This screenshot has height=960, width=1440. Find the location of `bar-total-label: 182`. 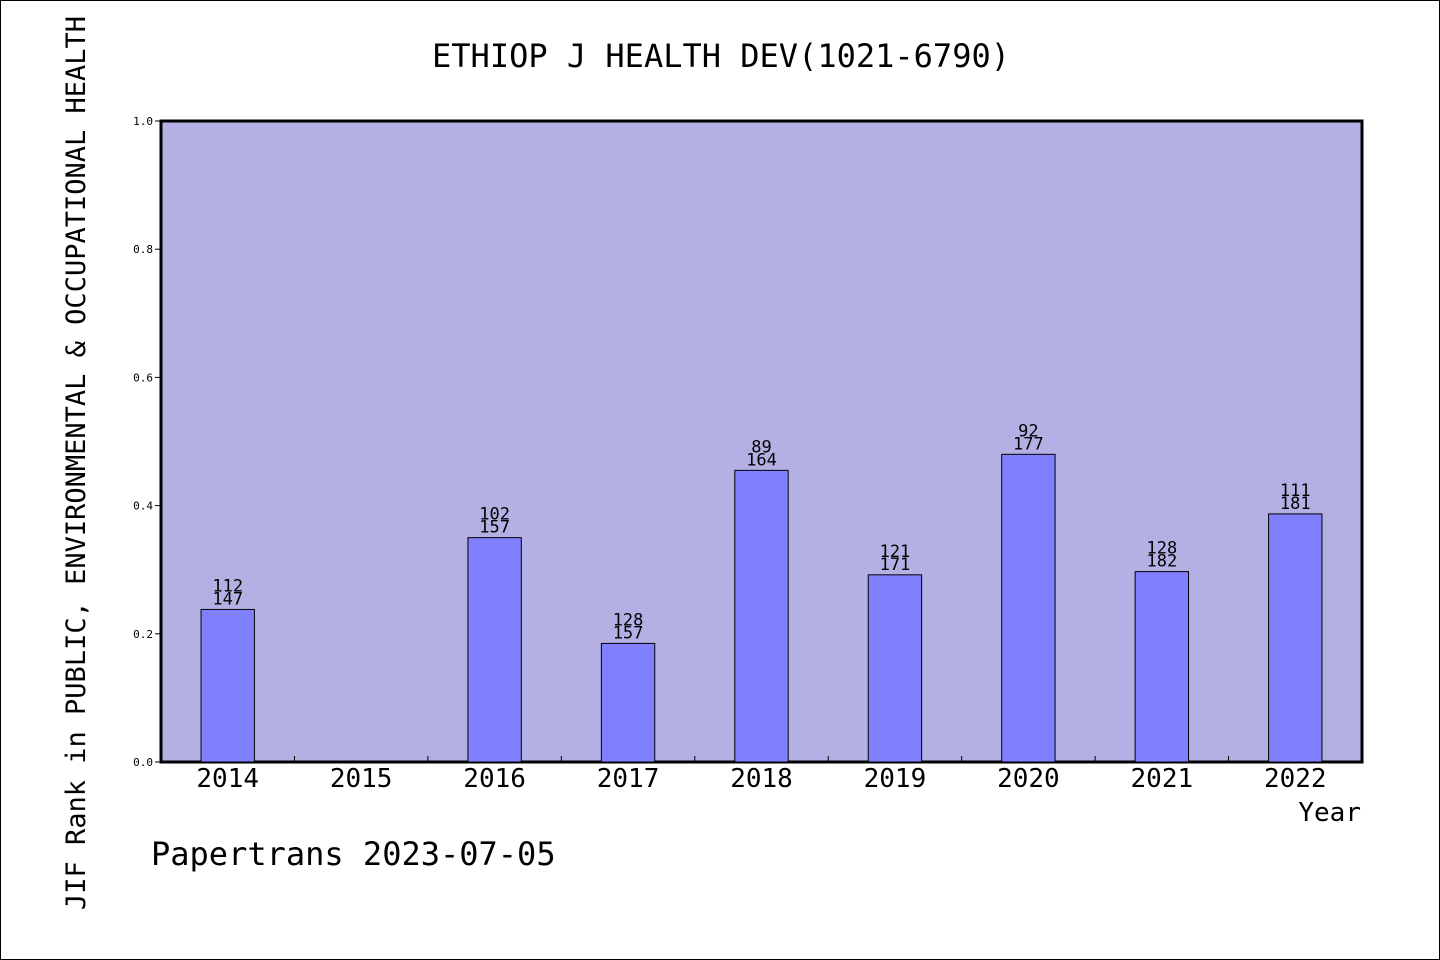

bar-total-label: 182 is located at coordinates (1161, 562).